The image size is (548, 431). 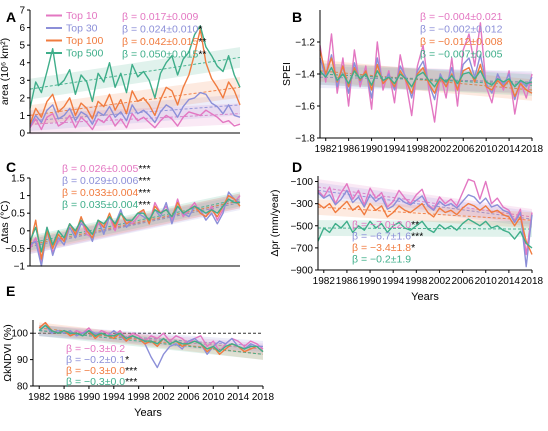 What do you see at coordinates (381, 260) in the screenshot?
I see `slope-annotation: β = −0.2±1.9` at bounding box center [381, 260].